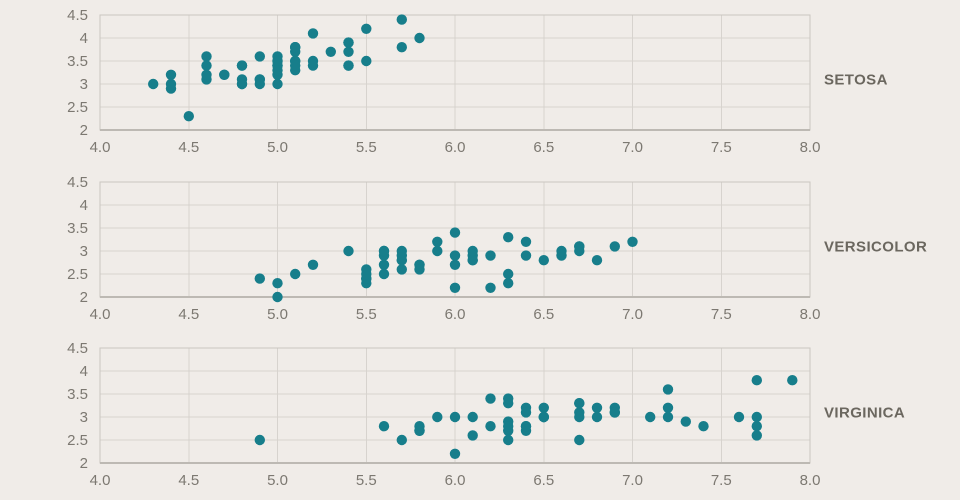  What do you see at coordinates (366, 147) in the screenshot?
I see `x-tick-label: 5.5` at bounding box center [366, 147].